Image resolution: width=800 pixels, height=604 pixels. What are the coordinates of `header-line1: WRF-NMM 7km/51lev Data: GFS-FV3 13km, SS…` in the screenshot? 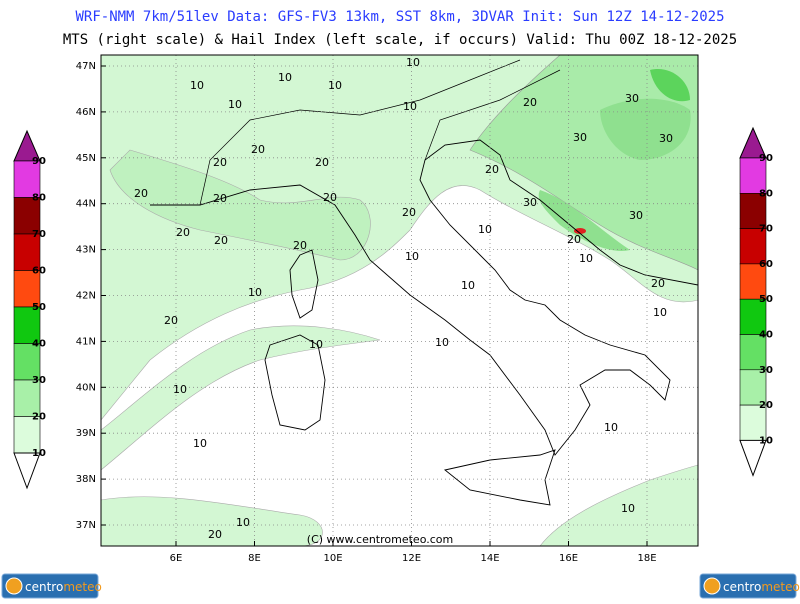 It's located at (399, 17).